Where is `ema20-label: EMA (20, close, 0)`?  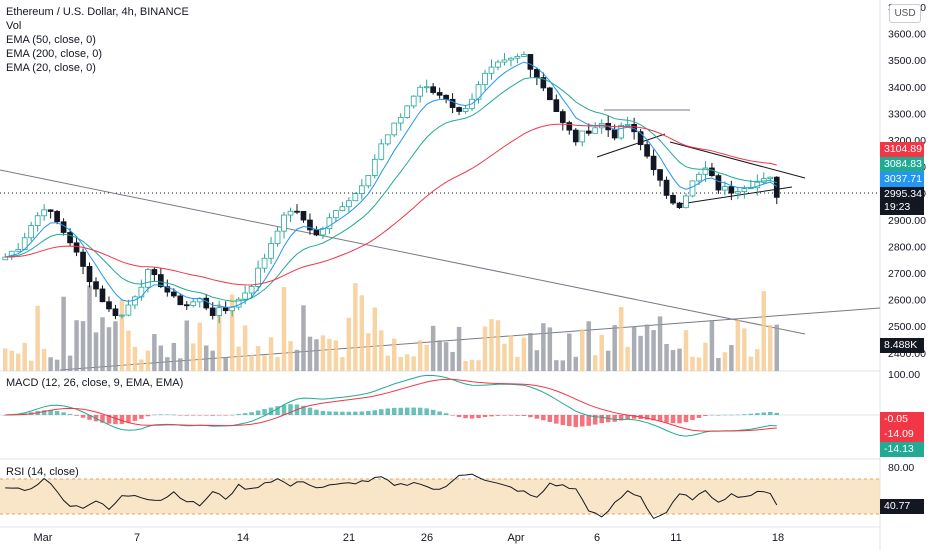
ema20-label: EMA (20, close, 0) is located at coordinates (51, 68).